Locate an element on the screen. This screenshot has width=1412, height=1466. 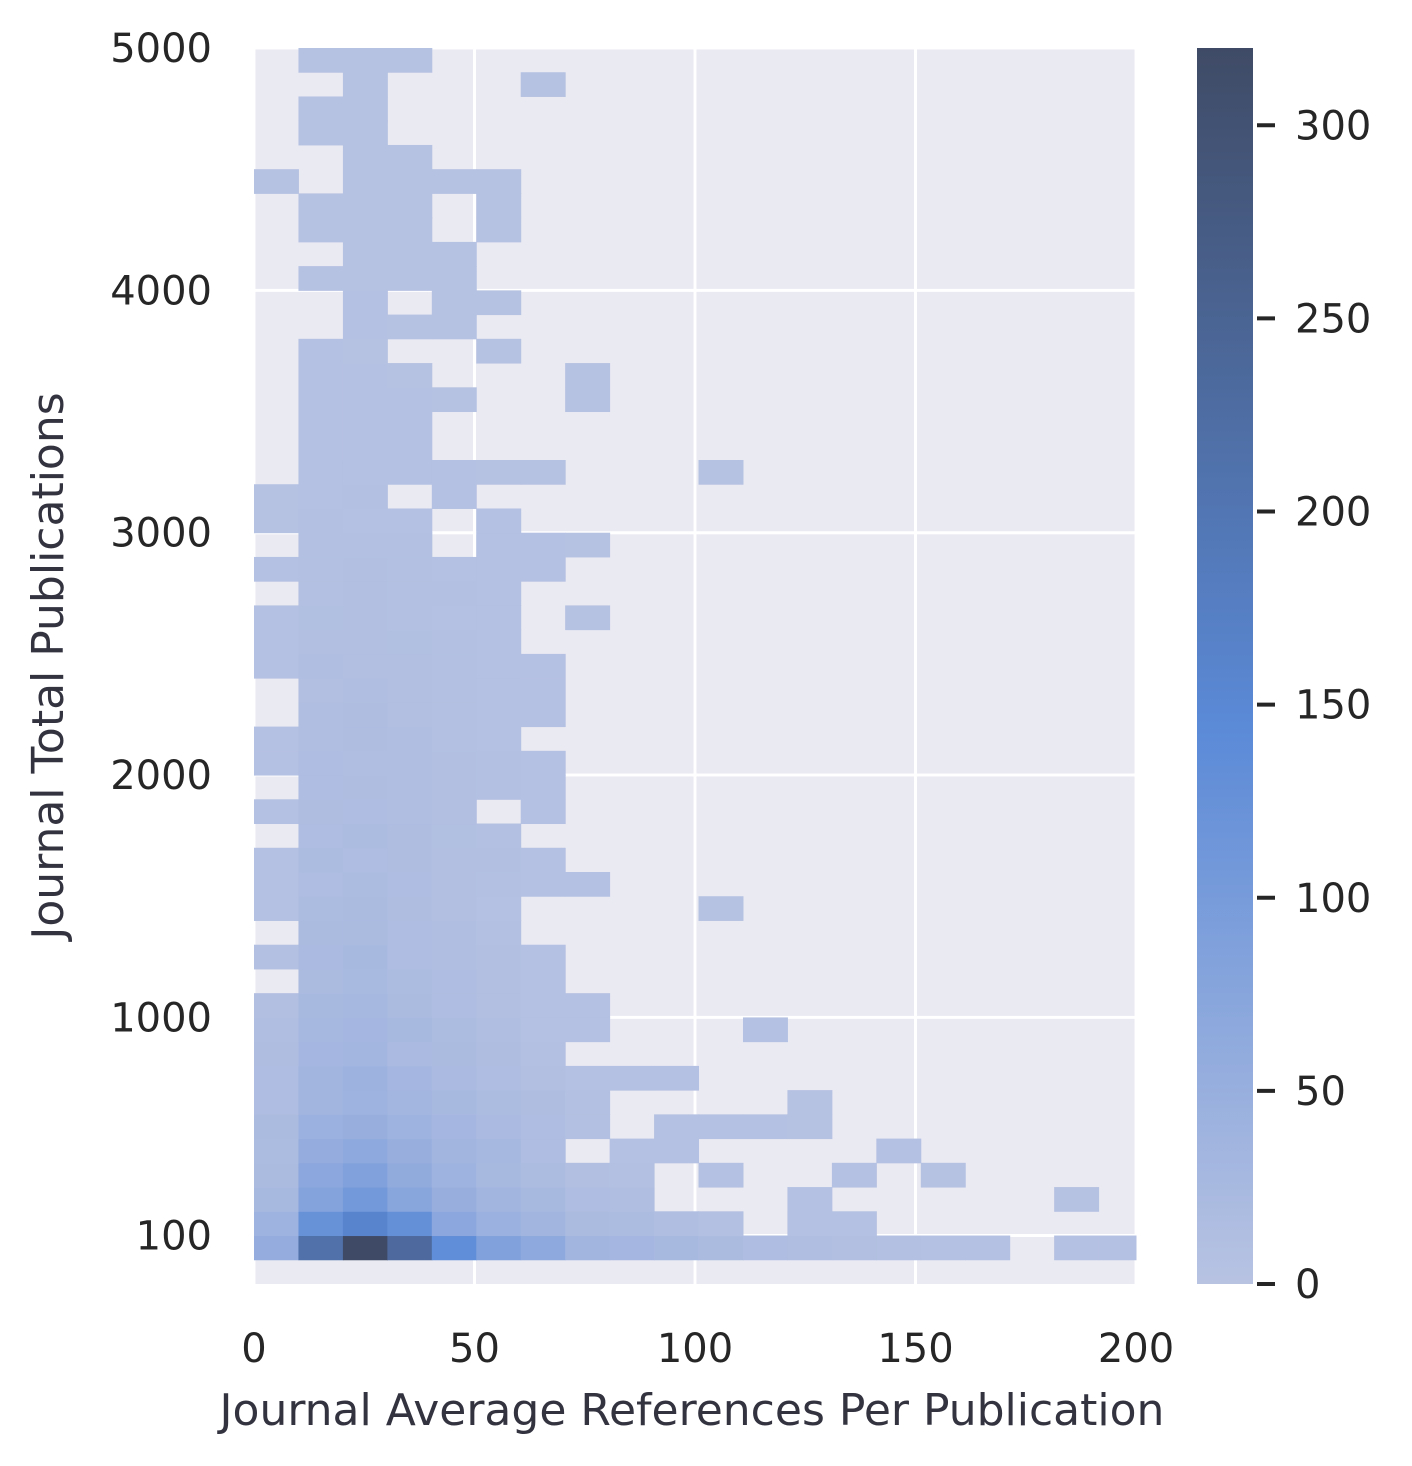
colorbar-tick-label: 50 is located at coordinates (1320, 1092).